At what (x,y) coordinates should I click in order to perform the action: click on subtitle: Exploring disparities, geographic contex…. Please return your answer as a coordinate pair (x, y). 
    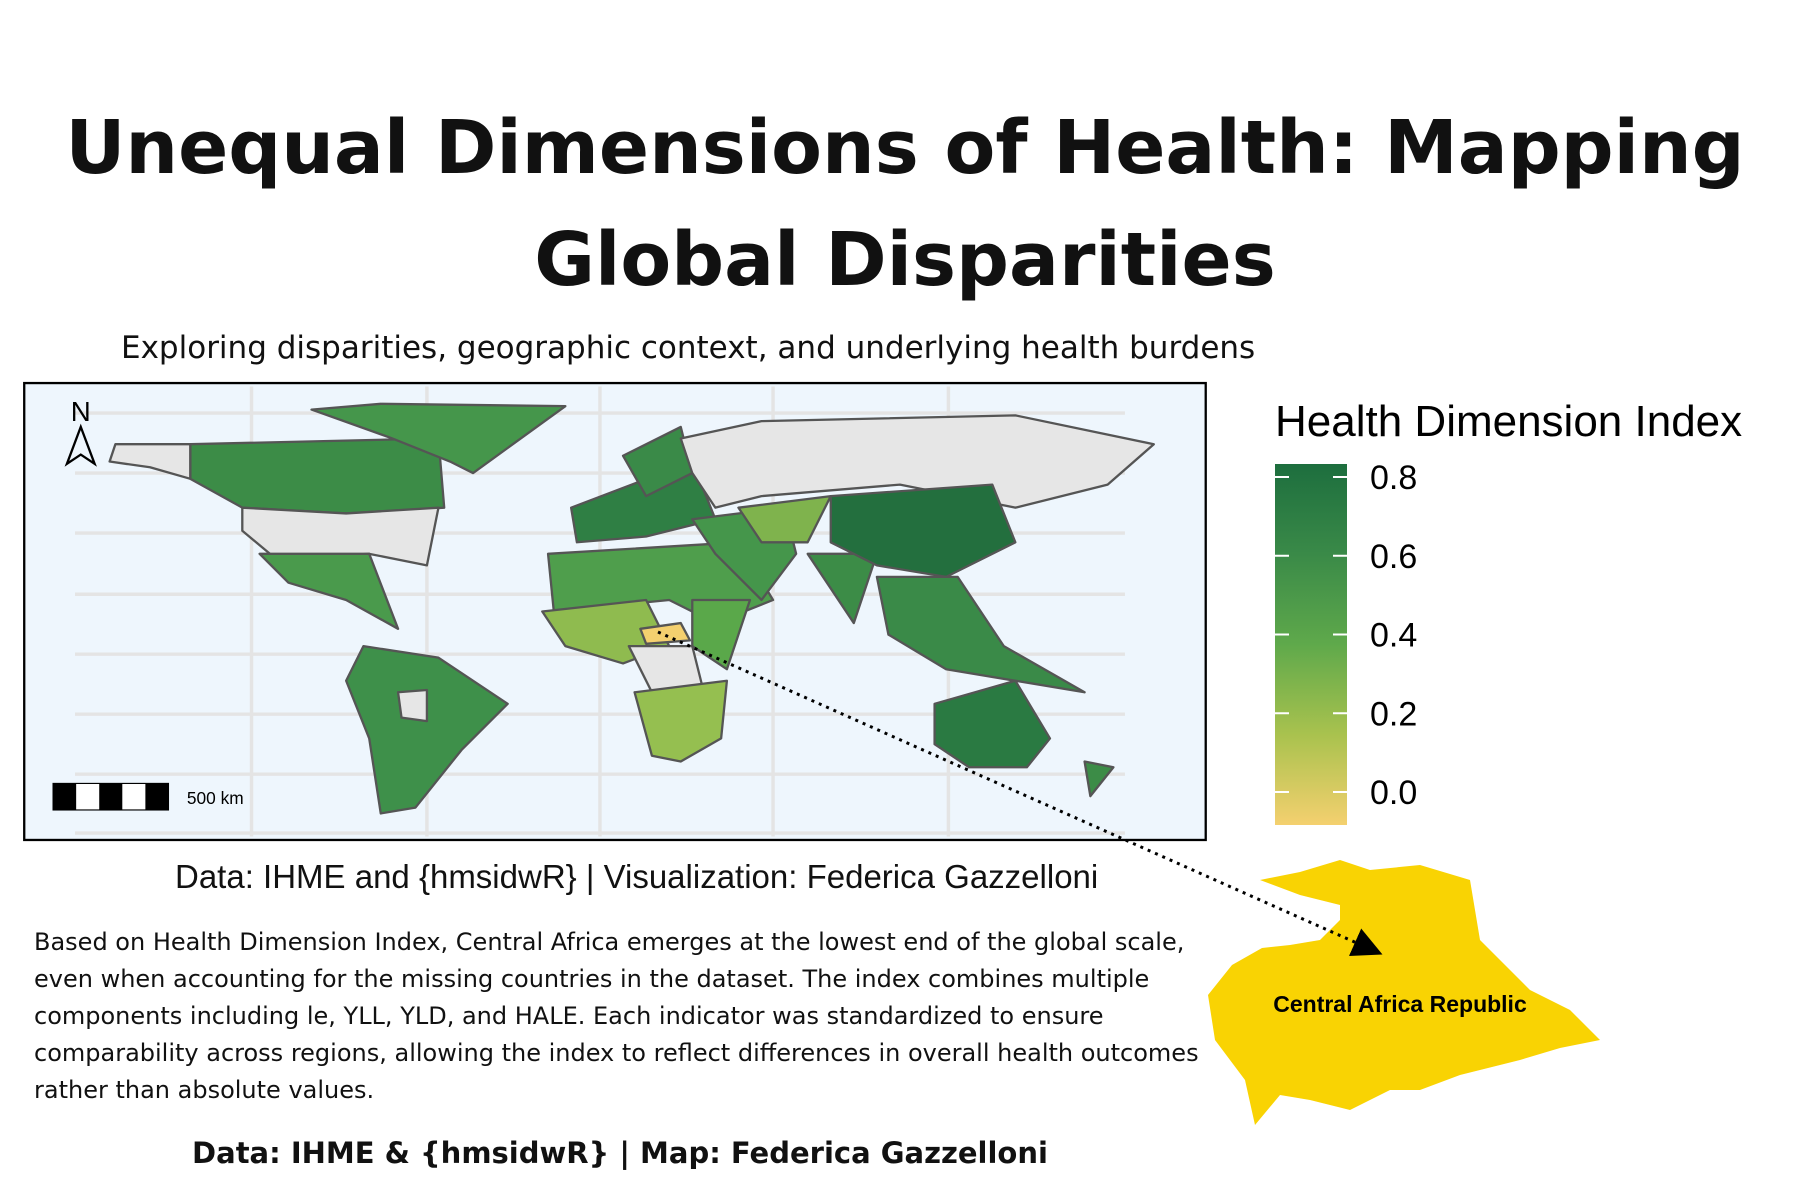
    Looking at the image, I should click on (688, 348).